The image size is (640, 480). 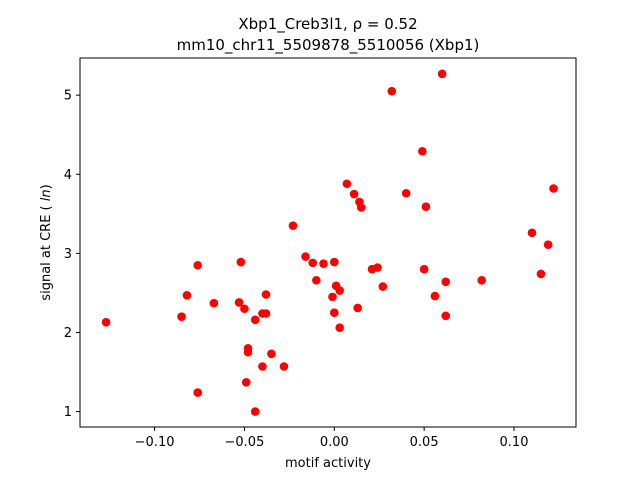 What do you see at coordinates (68, 412) in the screenshot?
I see `y-tick-label: 1` at bounding box center [68, 412].